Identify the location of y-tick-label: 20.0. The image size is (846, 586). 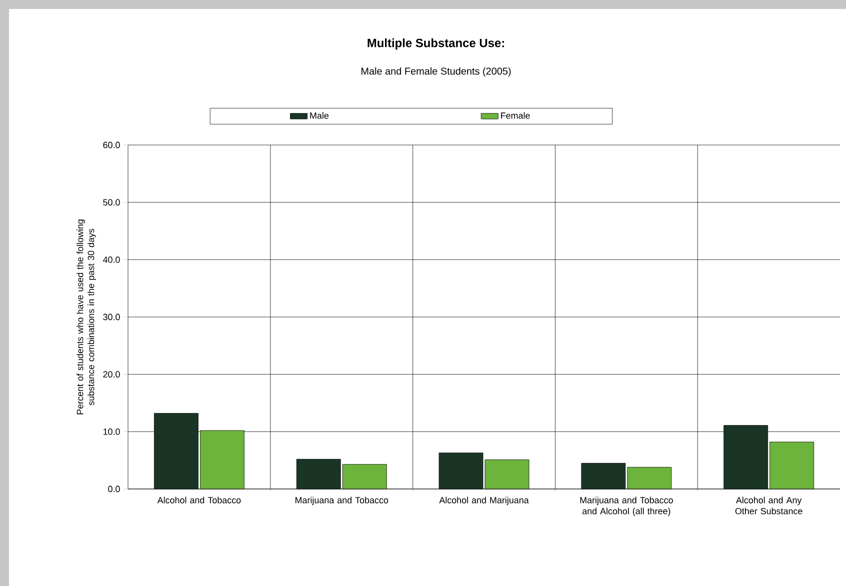
(111, 374).